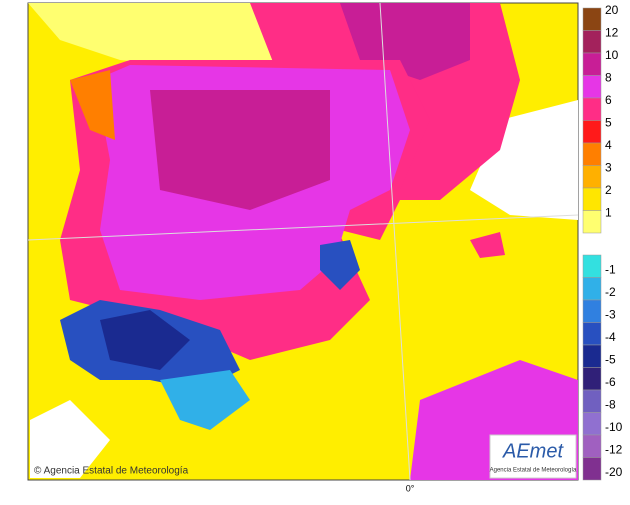 This screenshot has height=505, width=630. What do you see at coordinates (533, 471) in the screenshot?
I see `logo-subtitle: Agencia Estatal de Meteorología` at bounding box center [533, 471].